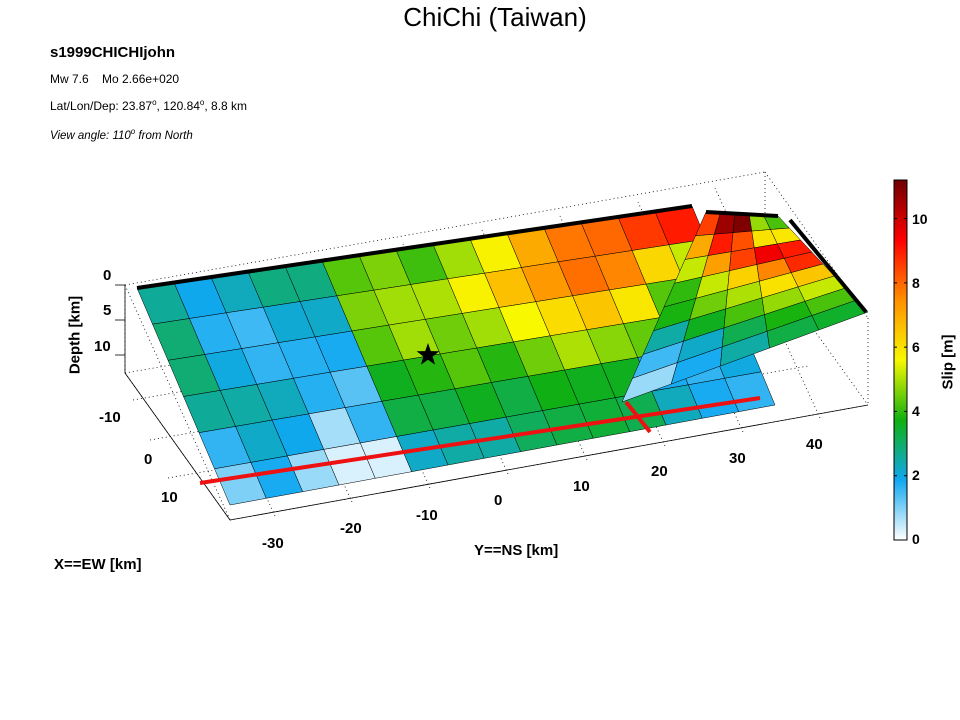  What do you see at coordinates (900, 360) in the screenshot?
I see `colorbar` at bounding box center [900, 360].